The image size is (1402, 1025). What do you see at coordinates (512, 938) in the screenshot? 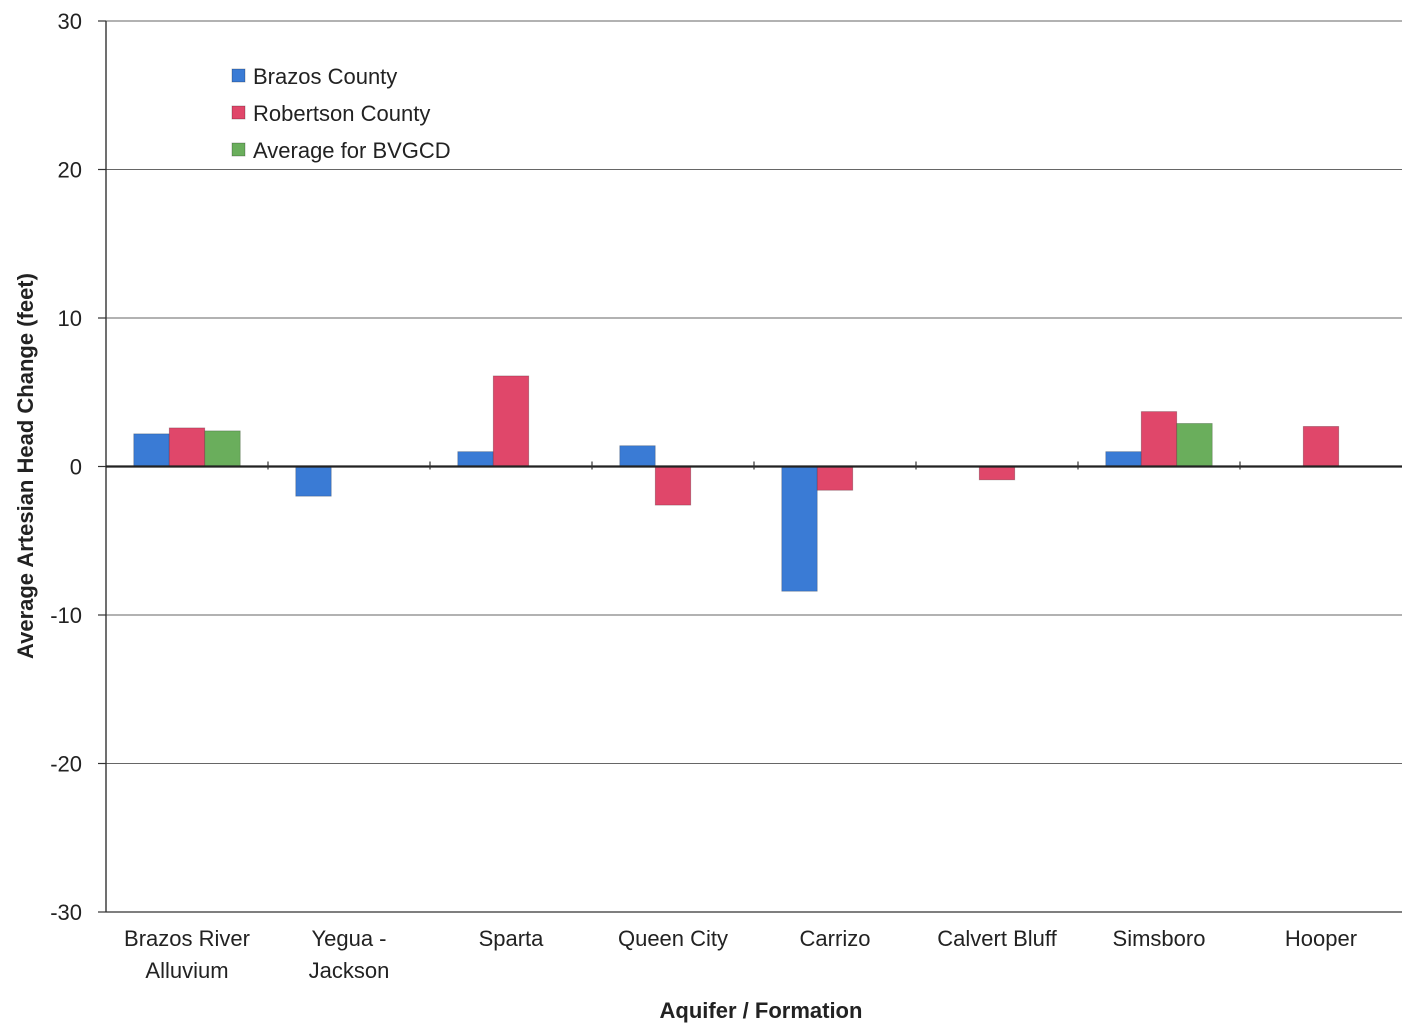
I see `x-category-label: Sparta` at bounding box center [512, 938].